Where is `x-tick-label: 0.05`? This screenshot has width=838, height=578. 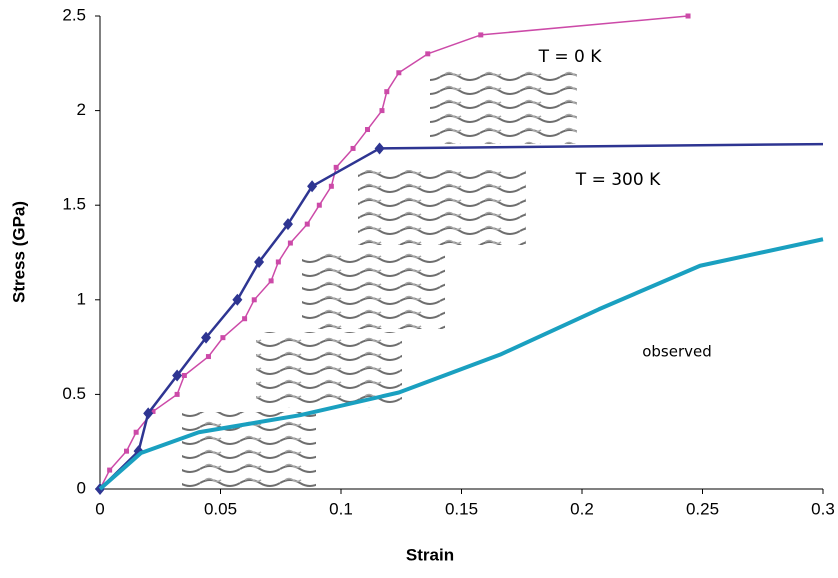
x-tick-label: 0.05 is located at coordinates (220, 508).